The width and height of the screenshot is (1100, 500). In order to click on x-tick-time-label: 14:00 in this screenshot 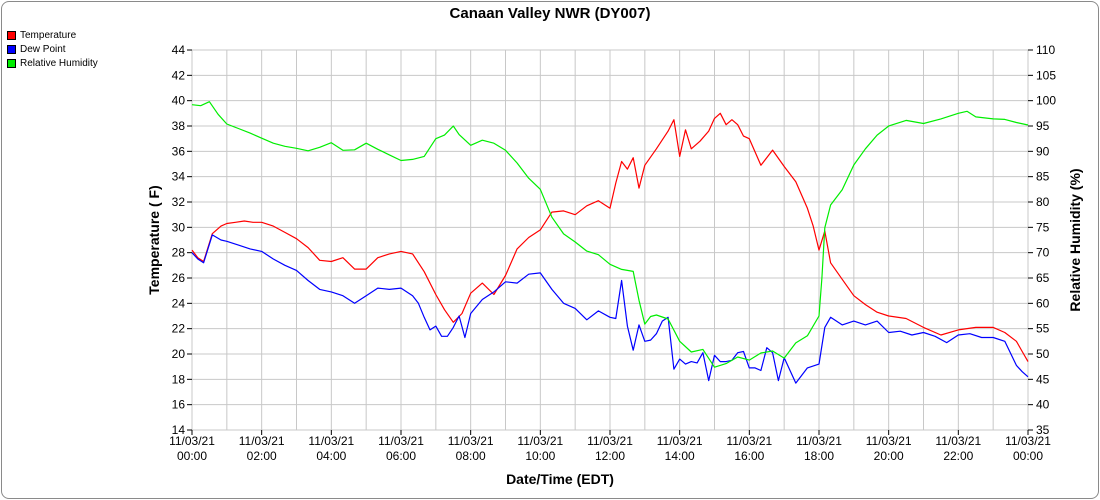, I will do `click(680, 456)`.